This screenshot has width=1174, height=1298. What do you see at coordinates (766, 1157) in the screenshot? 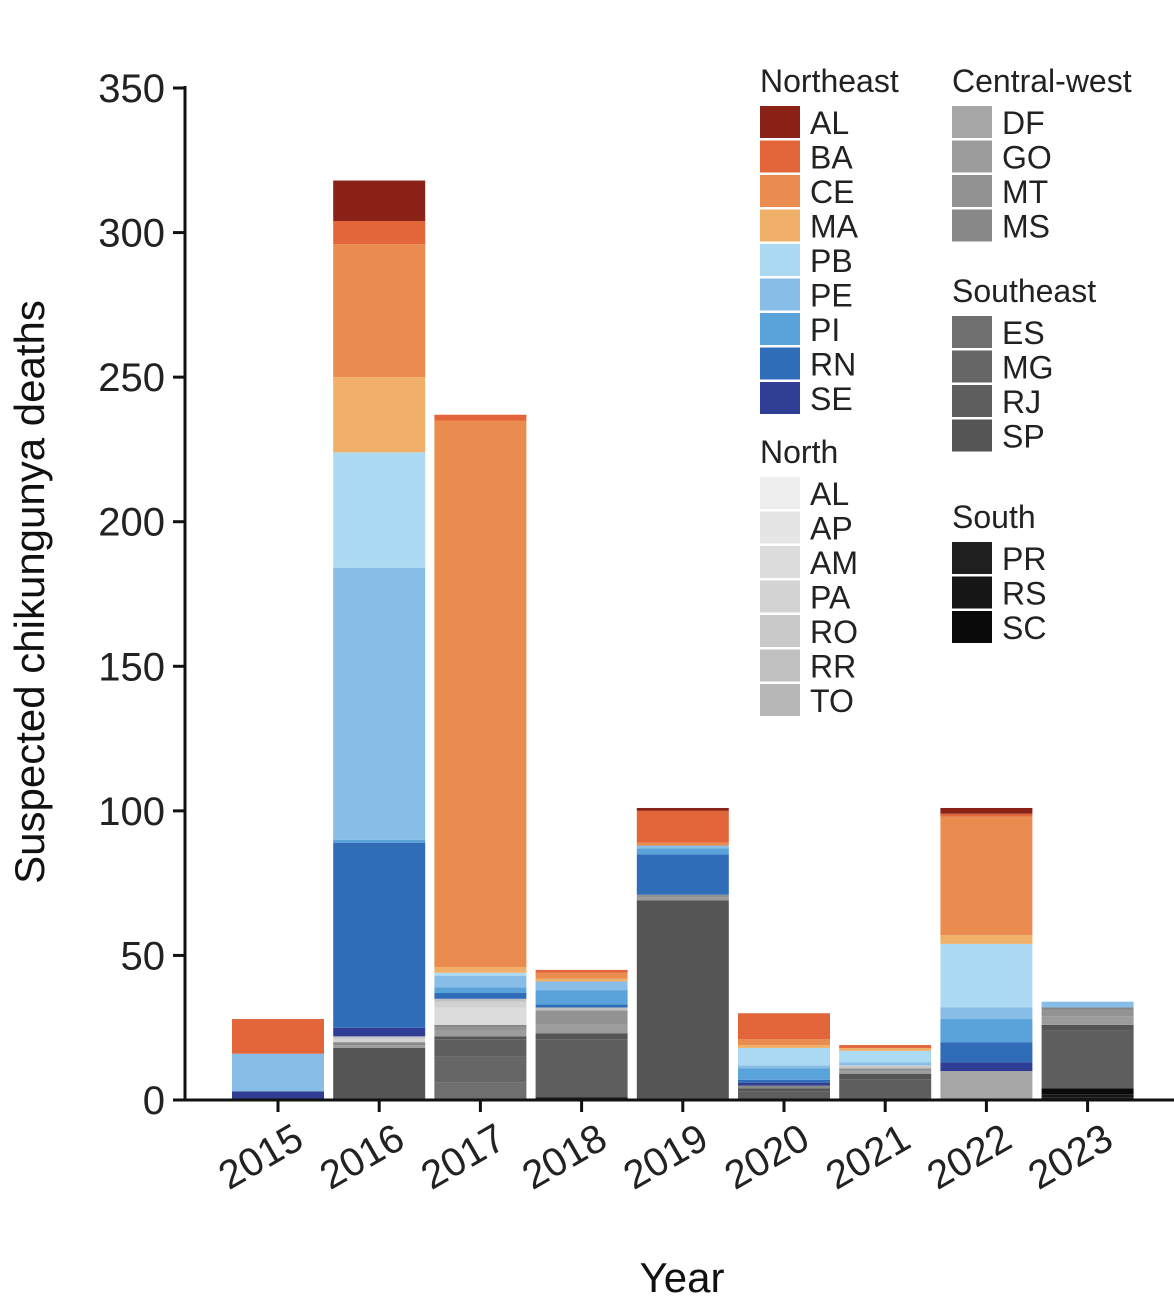
I see `x-tick-label: 2020` at bounding box center [766, 1157].